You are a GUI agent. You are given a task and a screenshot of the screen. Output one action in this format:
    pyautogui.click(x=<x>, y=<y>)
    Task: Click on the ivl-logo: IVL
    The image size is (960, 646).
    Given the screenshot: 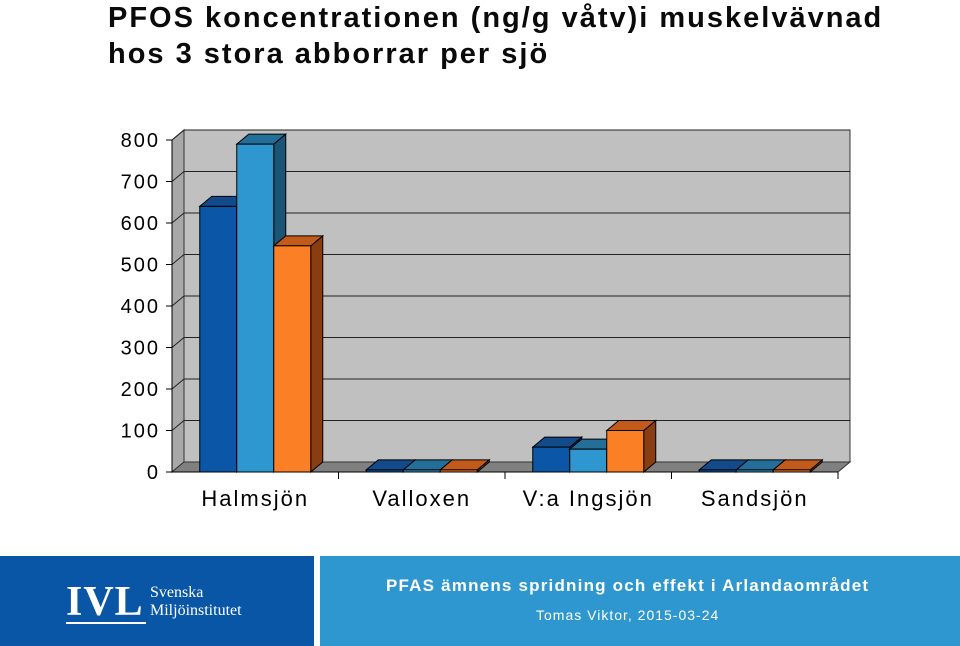 What is the action you would take?
    pyautogui.click(x=105, y=602)
    